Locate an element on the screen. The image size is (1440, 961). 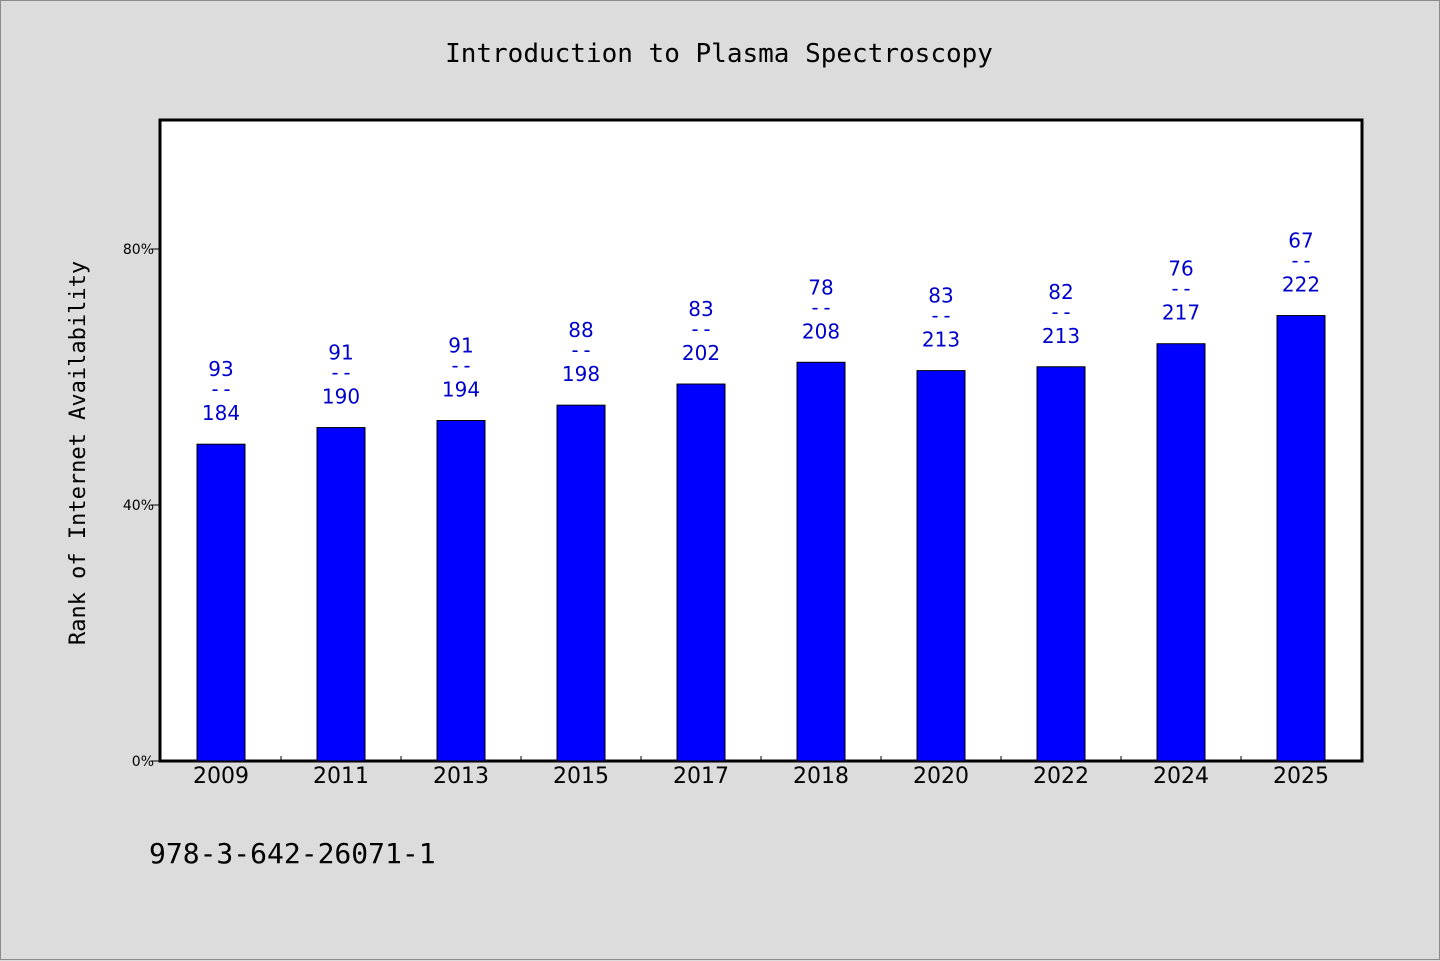
bar-2018 is located at coordinates (821, 561).